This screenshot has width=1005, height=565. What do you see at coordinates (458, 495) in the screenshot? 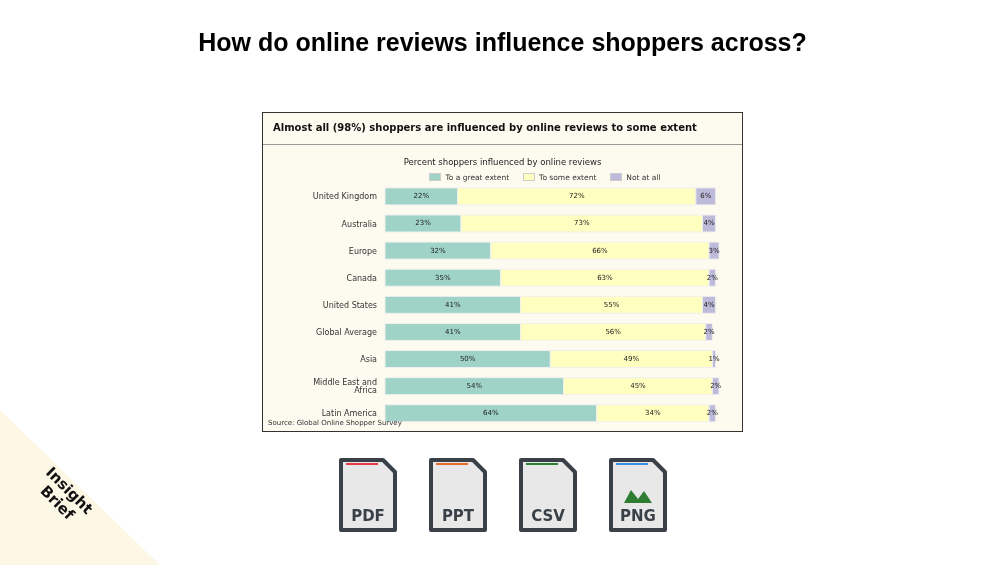
I see `file-icon: PPT` at bounding box center [458, 495].